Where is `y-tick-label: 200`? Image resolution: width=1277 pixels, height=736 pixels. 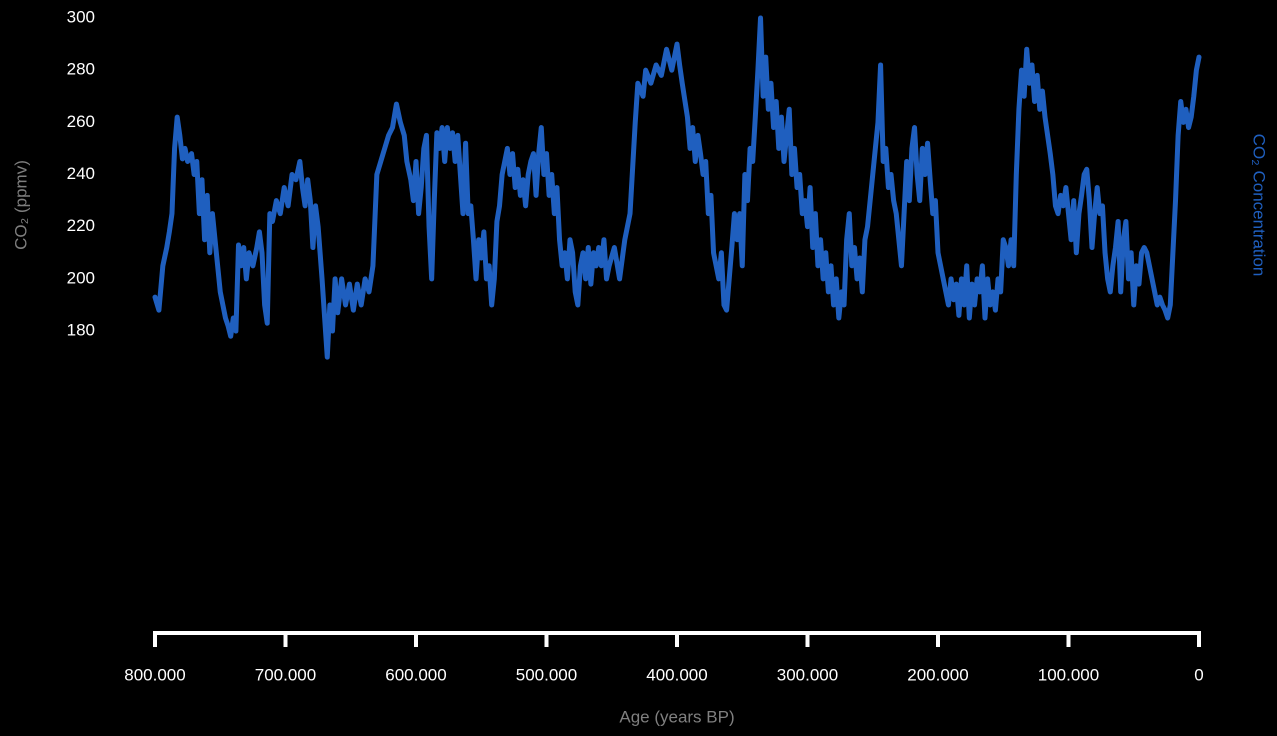
y-tick-label: 200 is located at coordinates (81, 277).